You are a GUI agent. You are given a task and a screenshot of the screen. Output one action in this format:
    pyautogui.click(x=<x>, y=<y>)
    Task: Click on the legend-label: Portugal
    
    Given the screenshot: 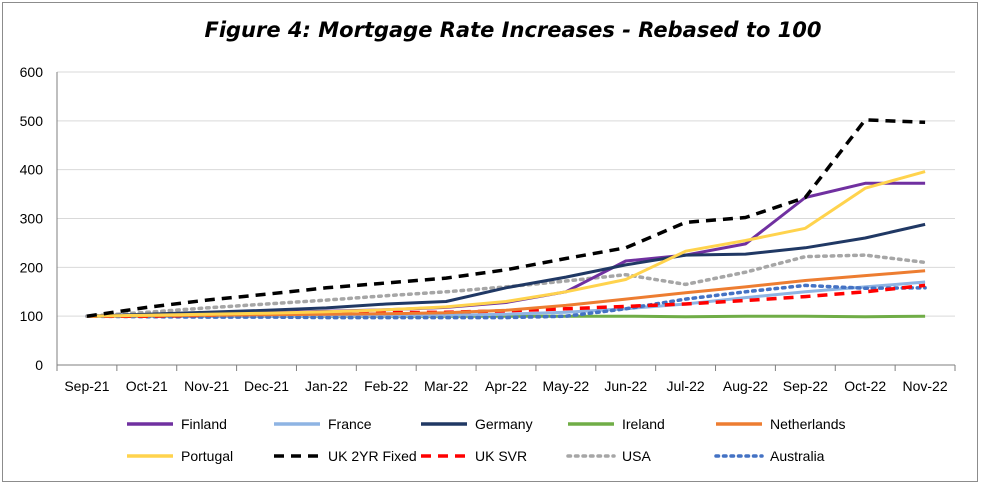 What is the action you would take?
    pyautogui.click(x=207, y=456)
    